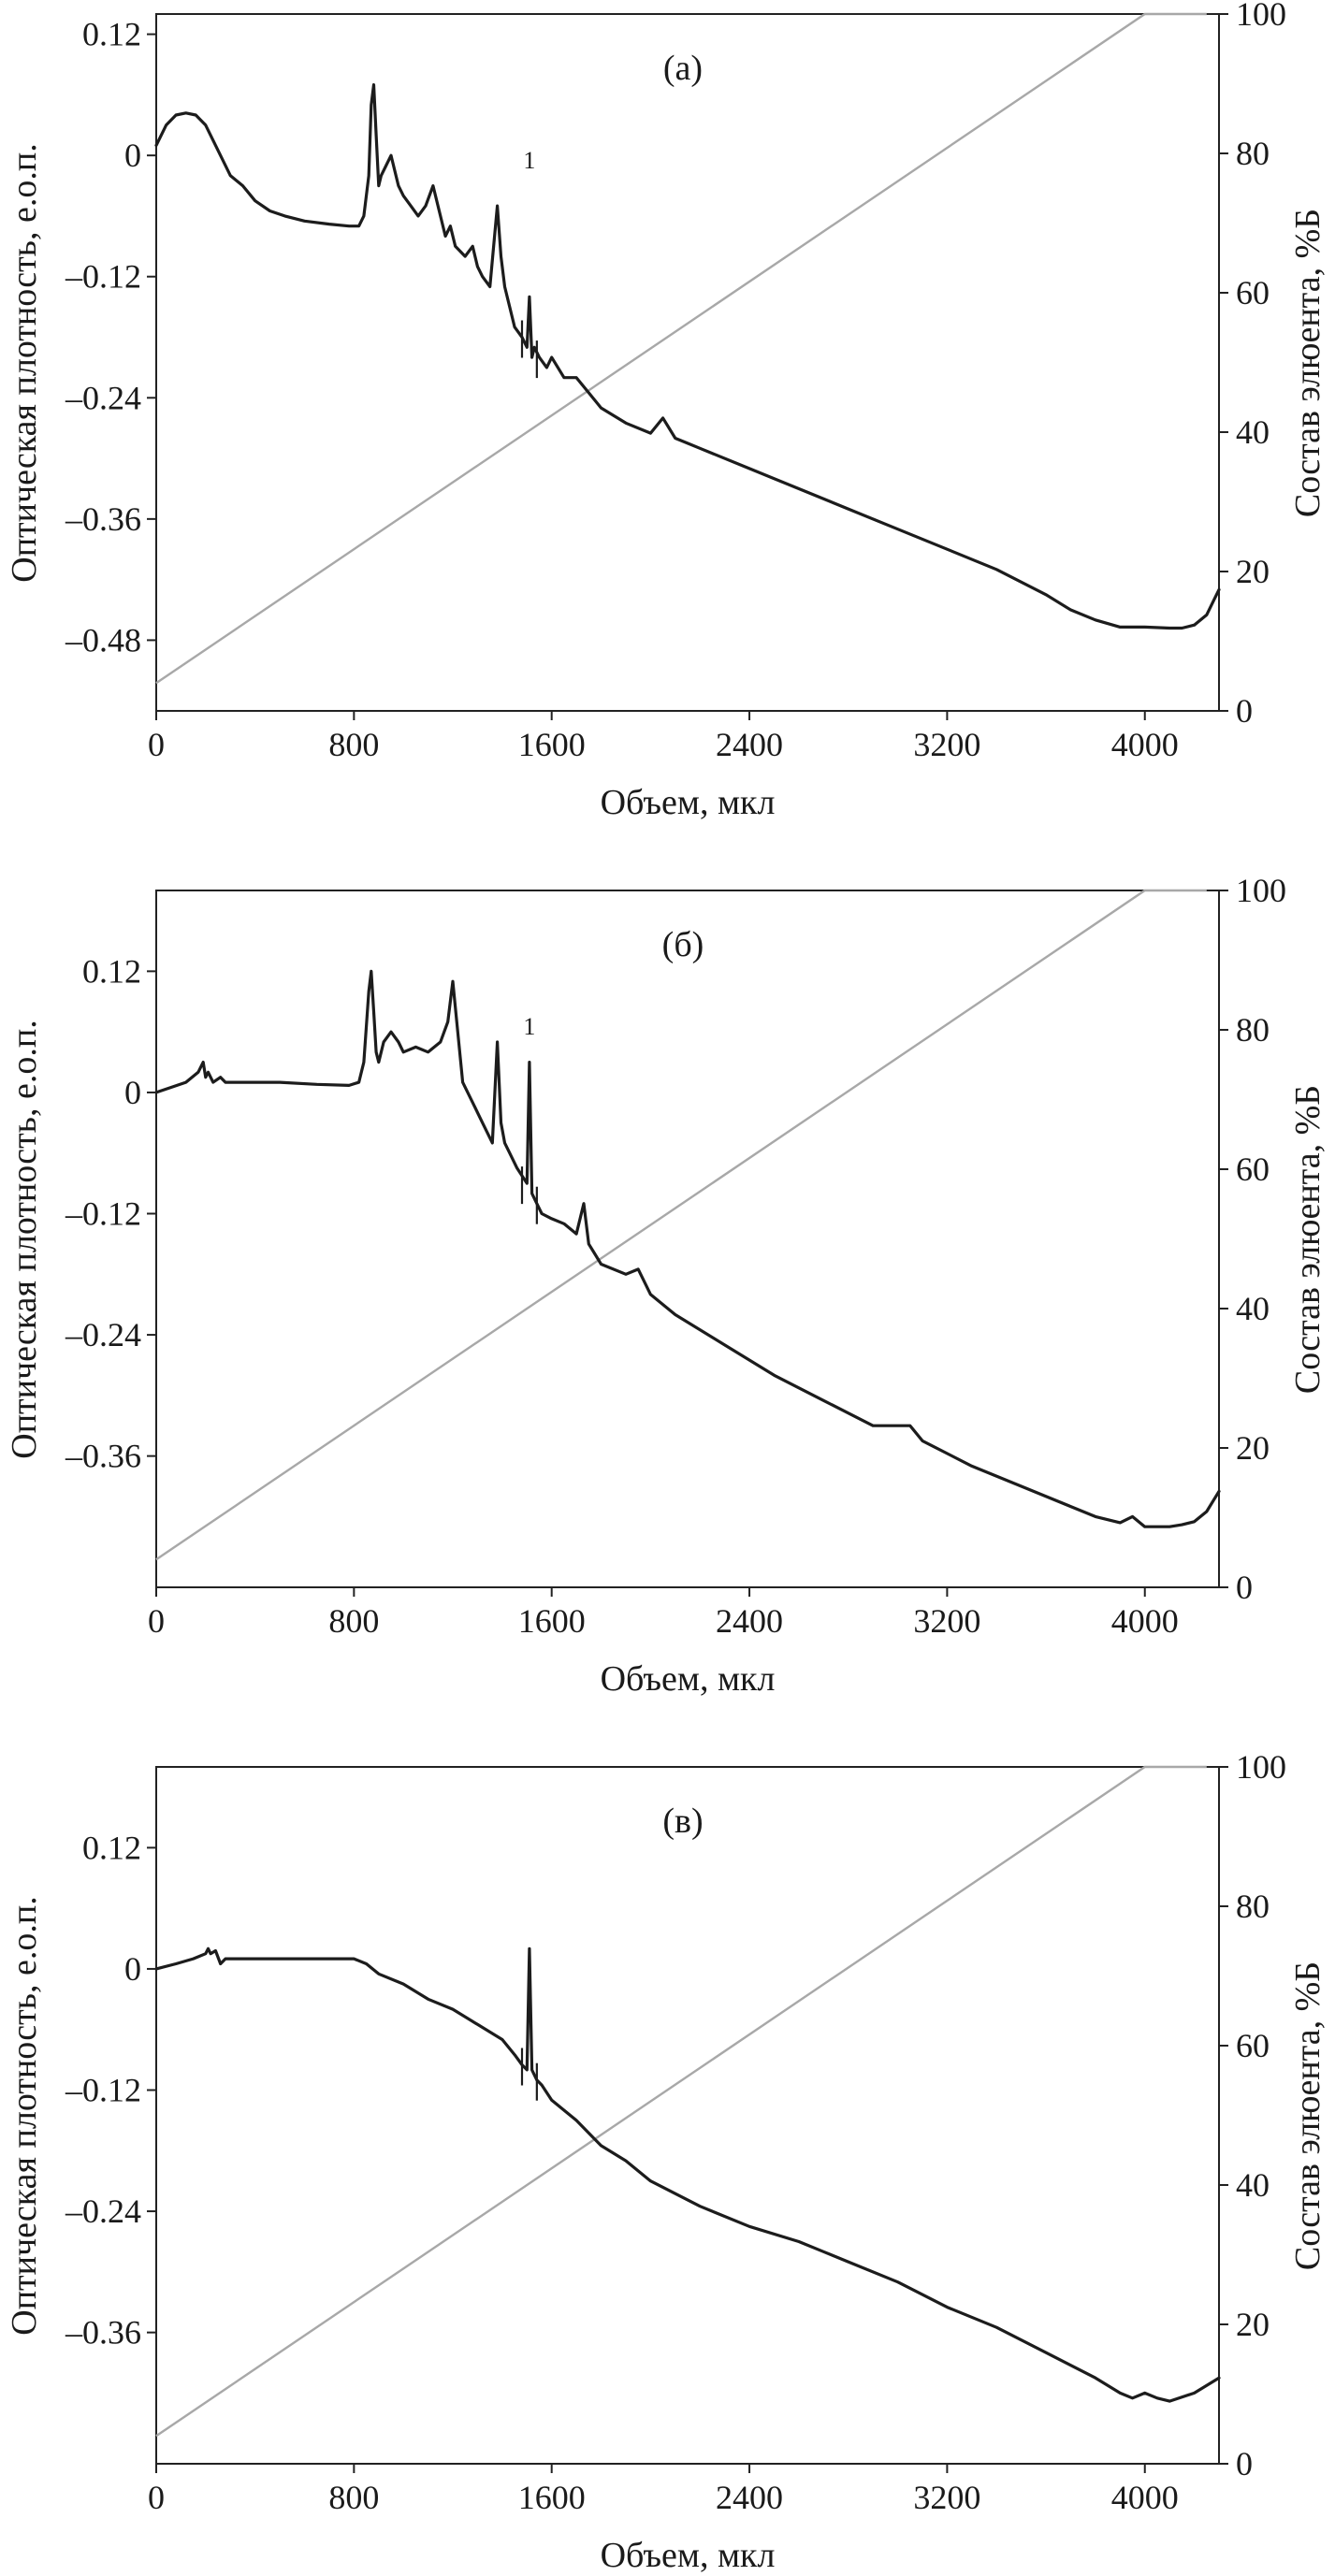  I want to click on optical-density-trace, so click(688, 2174).